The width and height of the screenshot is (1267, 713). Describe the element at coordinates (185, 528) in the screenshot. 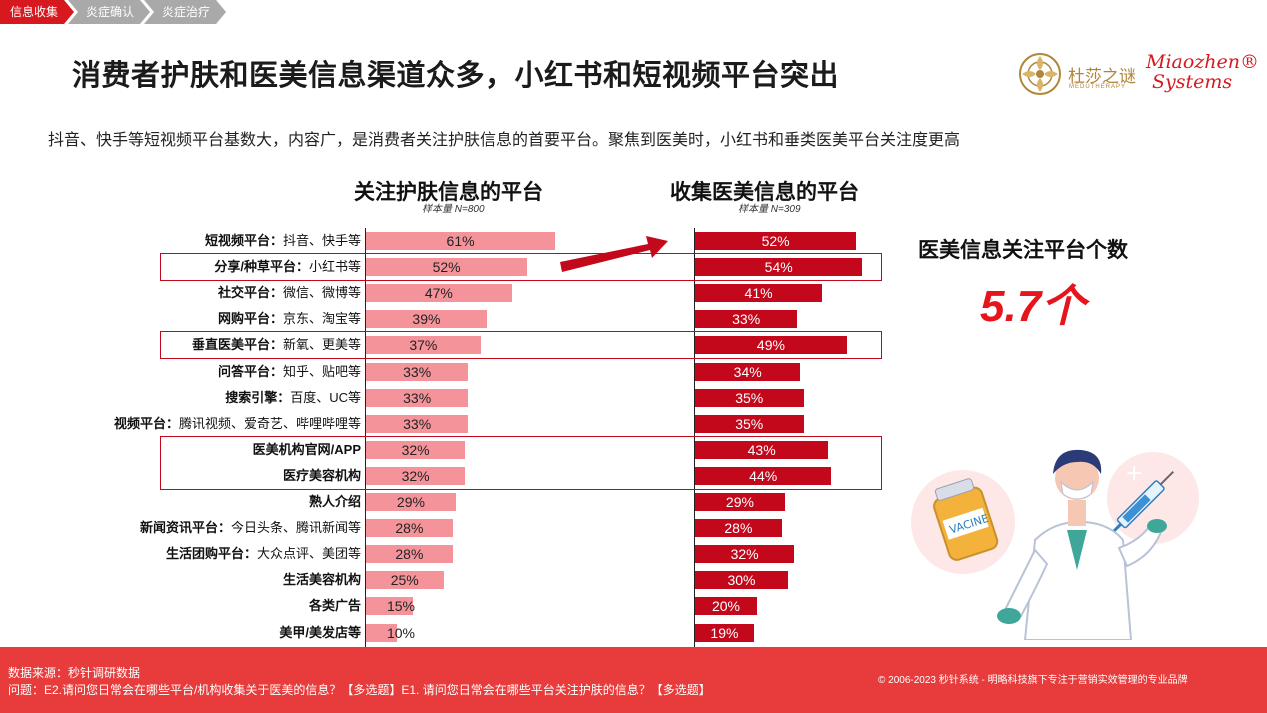

I see `category-label-main: 新闻资讯平台：` at that location.